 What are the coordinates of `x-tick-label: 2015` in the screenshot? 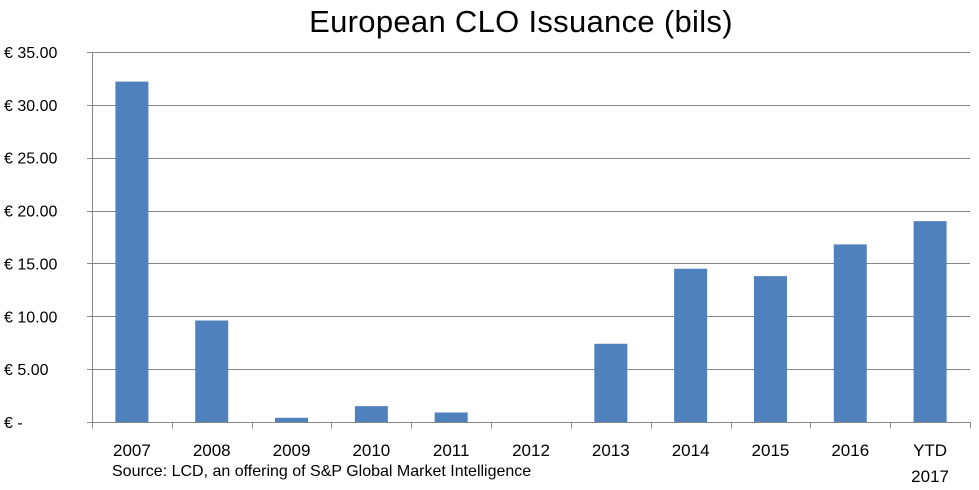 It's located at (771, 450).